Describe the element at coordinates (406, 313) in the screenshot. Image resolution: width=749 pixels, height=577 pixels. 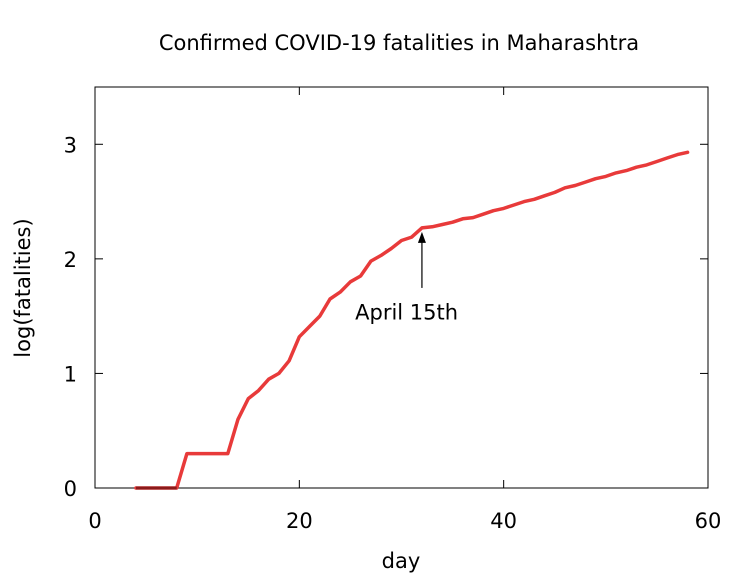
I see `annotation-label: April 15th` at that location.